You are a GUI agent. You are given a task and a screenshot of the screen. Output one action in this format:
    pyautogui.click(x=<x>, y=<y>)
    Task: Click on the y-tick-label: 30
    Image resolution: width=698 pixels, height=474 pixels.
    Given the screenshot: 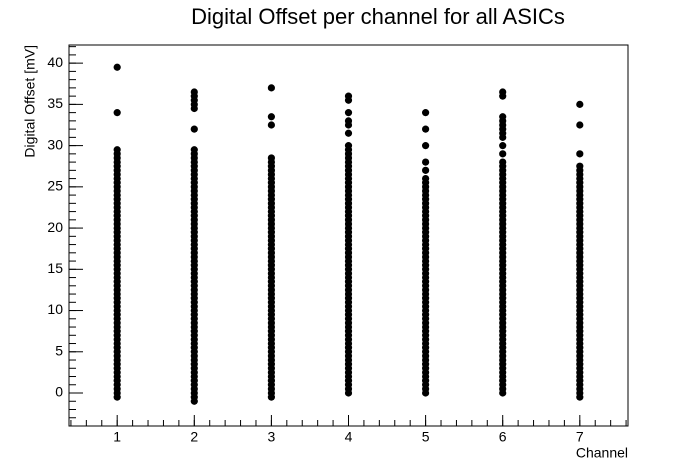 What is the action you would take?
    pyautogui.click(x=55, y=144)
    